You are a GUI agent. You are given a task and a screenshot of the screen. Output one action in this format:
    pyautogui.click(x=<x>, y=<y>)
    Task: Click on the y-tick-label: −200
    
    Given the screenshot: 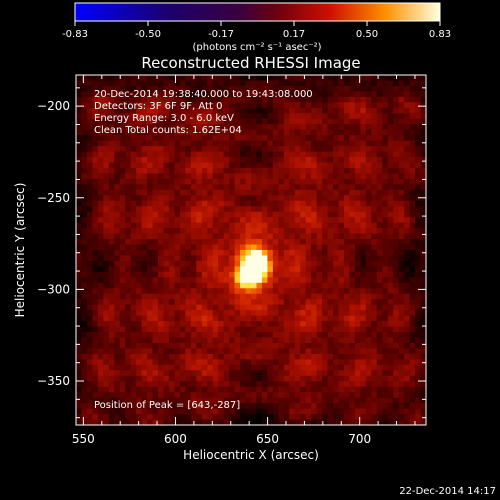 What is the action you would take?
    pyautogui.click(x=53, y=106)
    